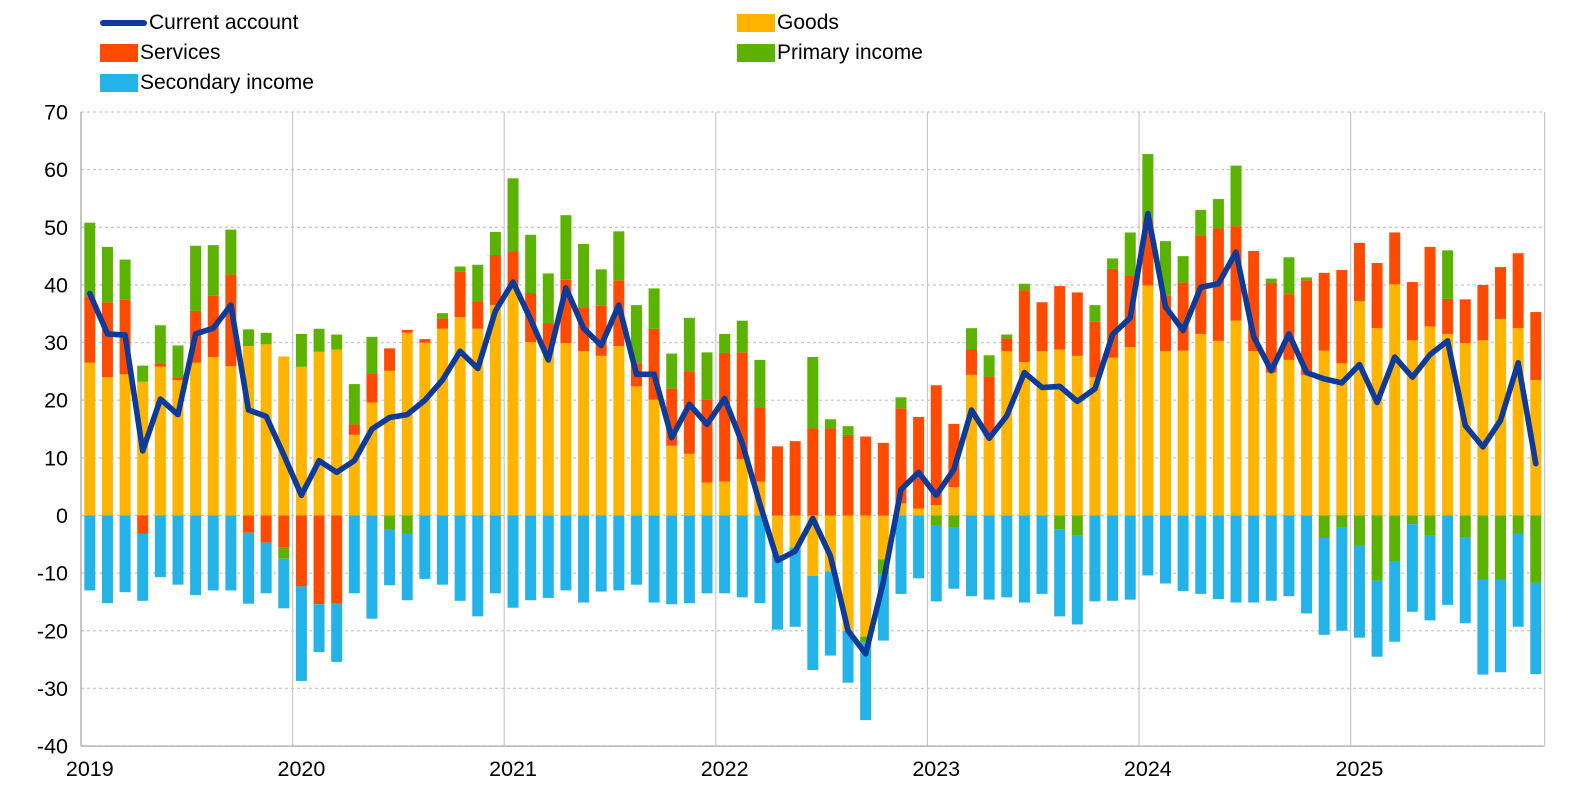 The image size is (1594, 812). Describe the element at coordinates (1148, 769) in the screenshot. I see `x-axis-year-label: 2024` at that location.